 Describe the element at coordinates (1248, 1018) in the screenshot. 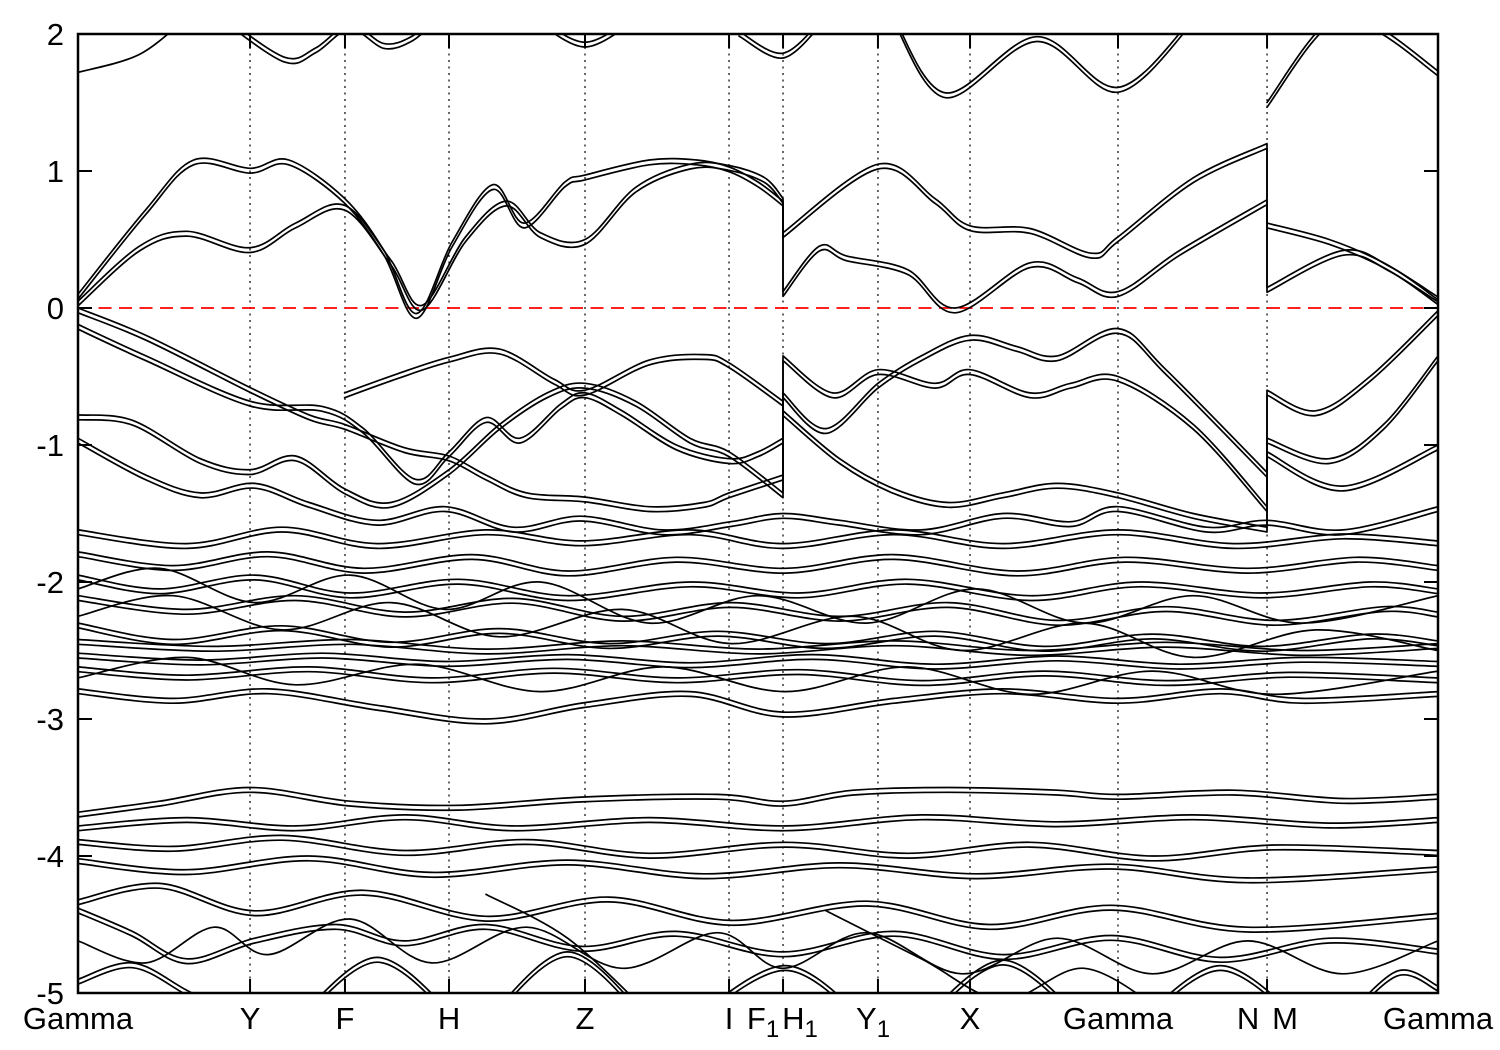

I see `k-point-label: N` at that location.